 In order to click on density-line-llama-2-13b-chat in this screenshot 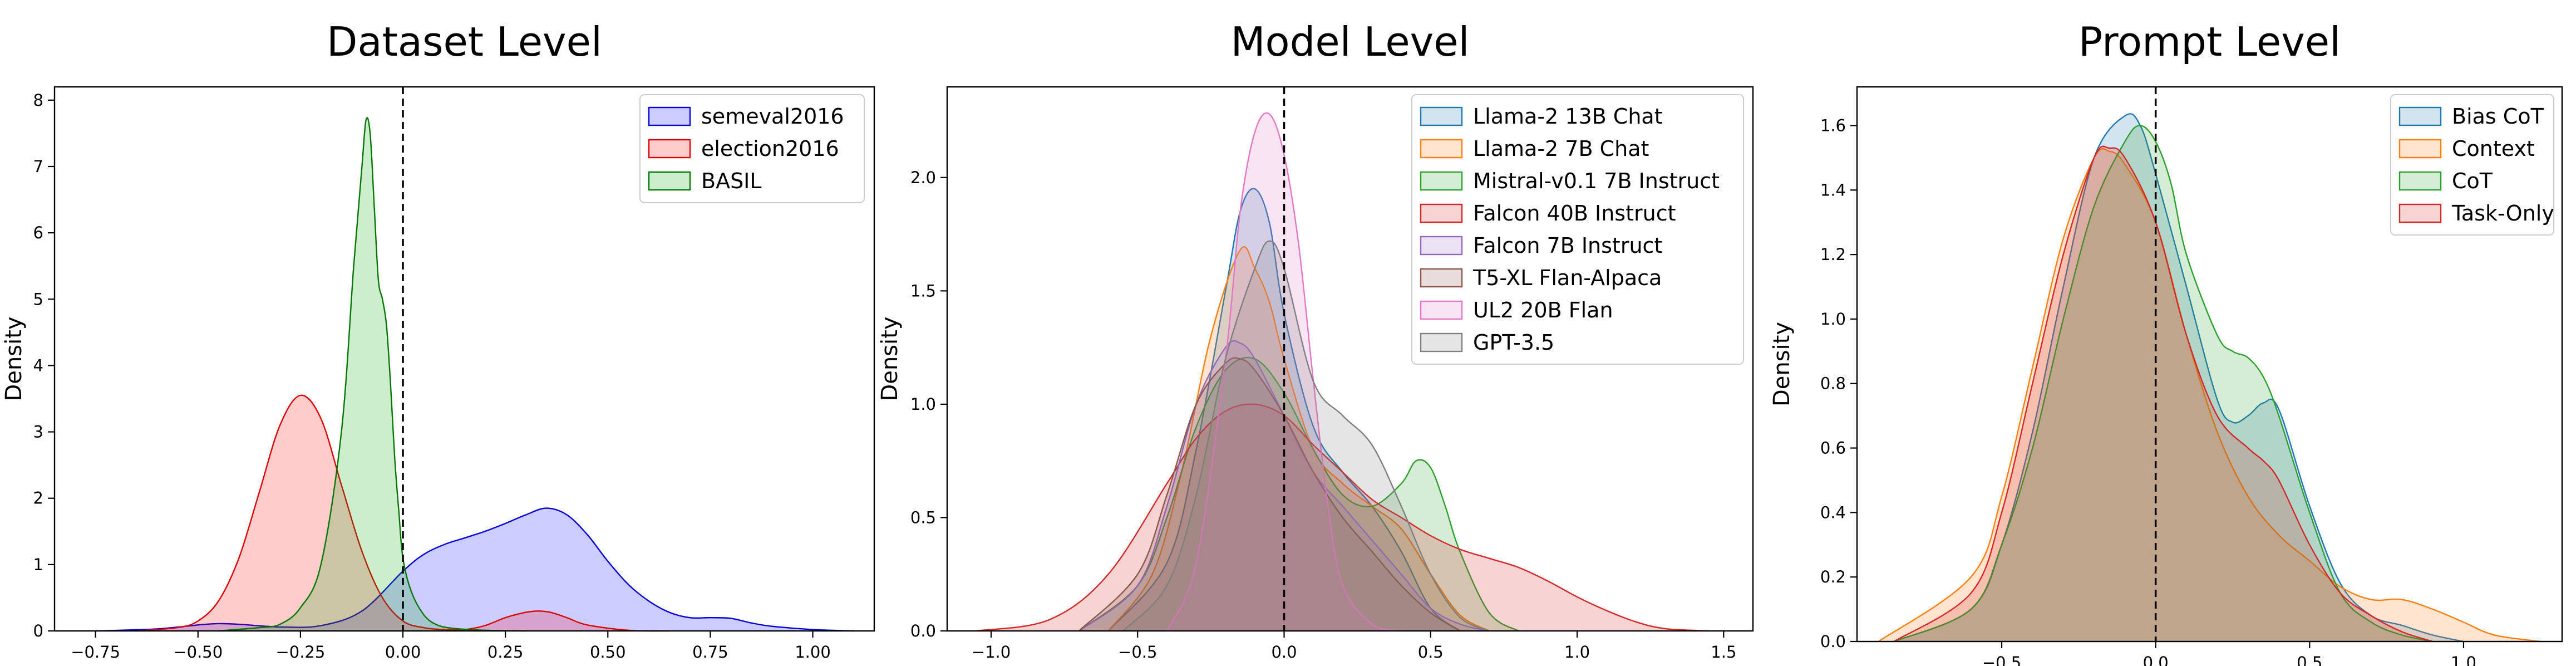, I will do `click(1284, 409)`.